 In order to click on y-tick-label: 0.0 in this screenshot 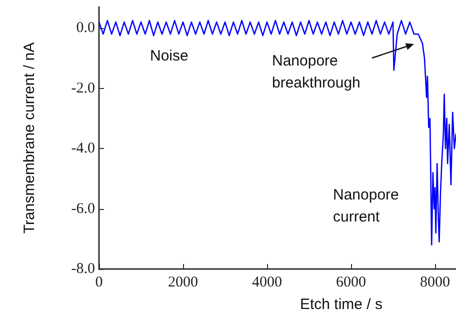, I will do `click(85, 28)`.